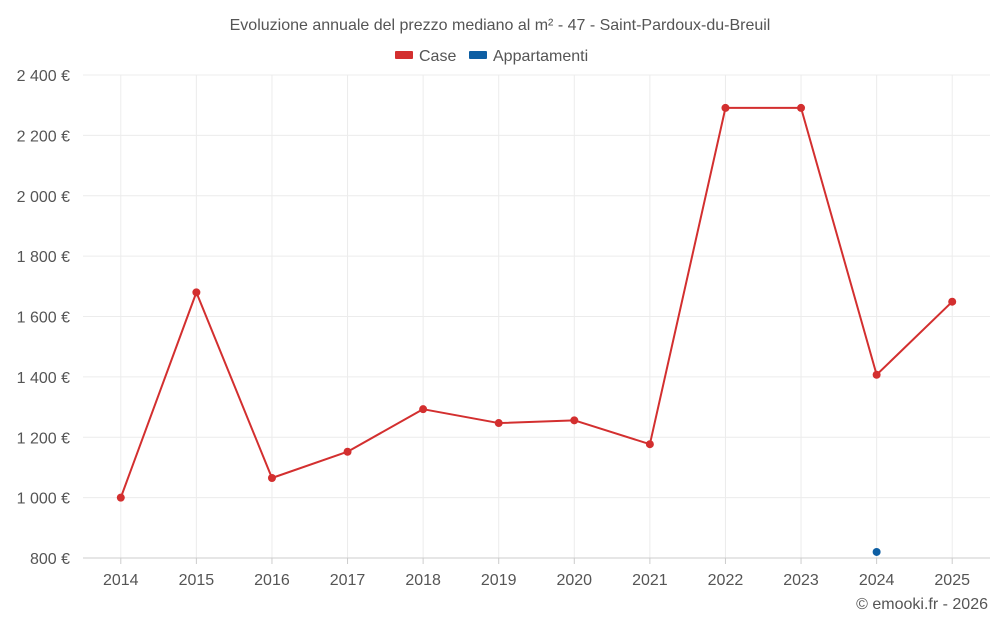  Describe the element at coordinates (540, 56) in the screenshot. I see `legend-label-appartamenti: Appartamenti` at that location.